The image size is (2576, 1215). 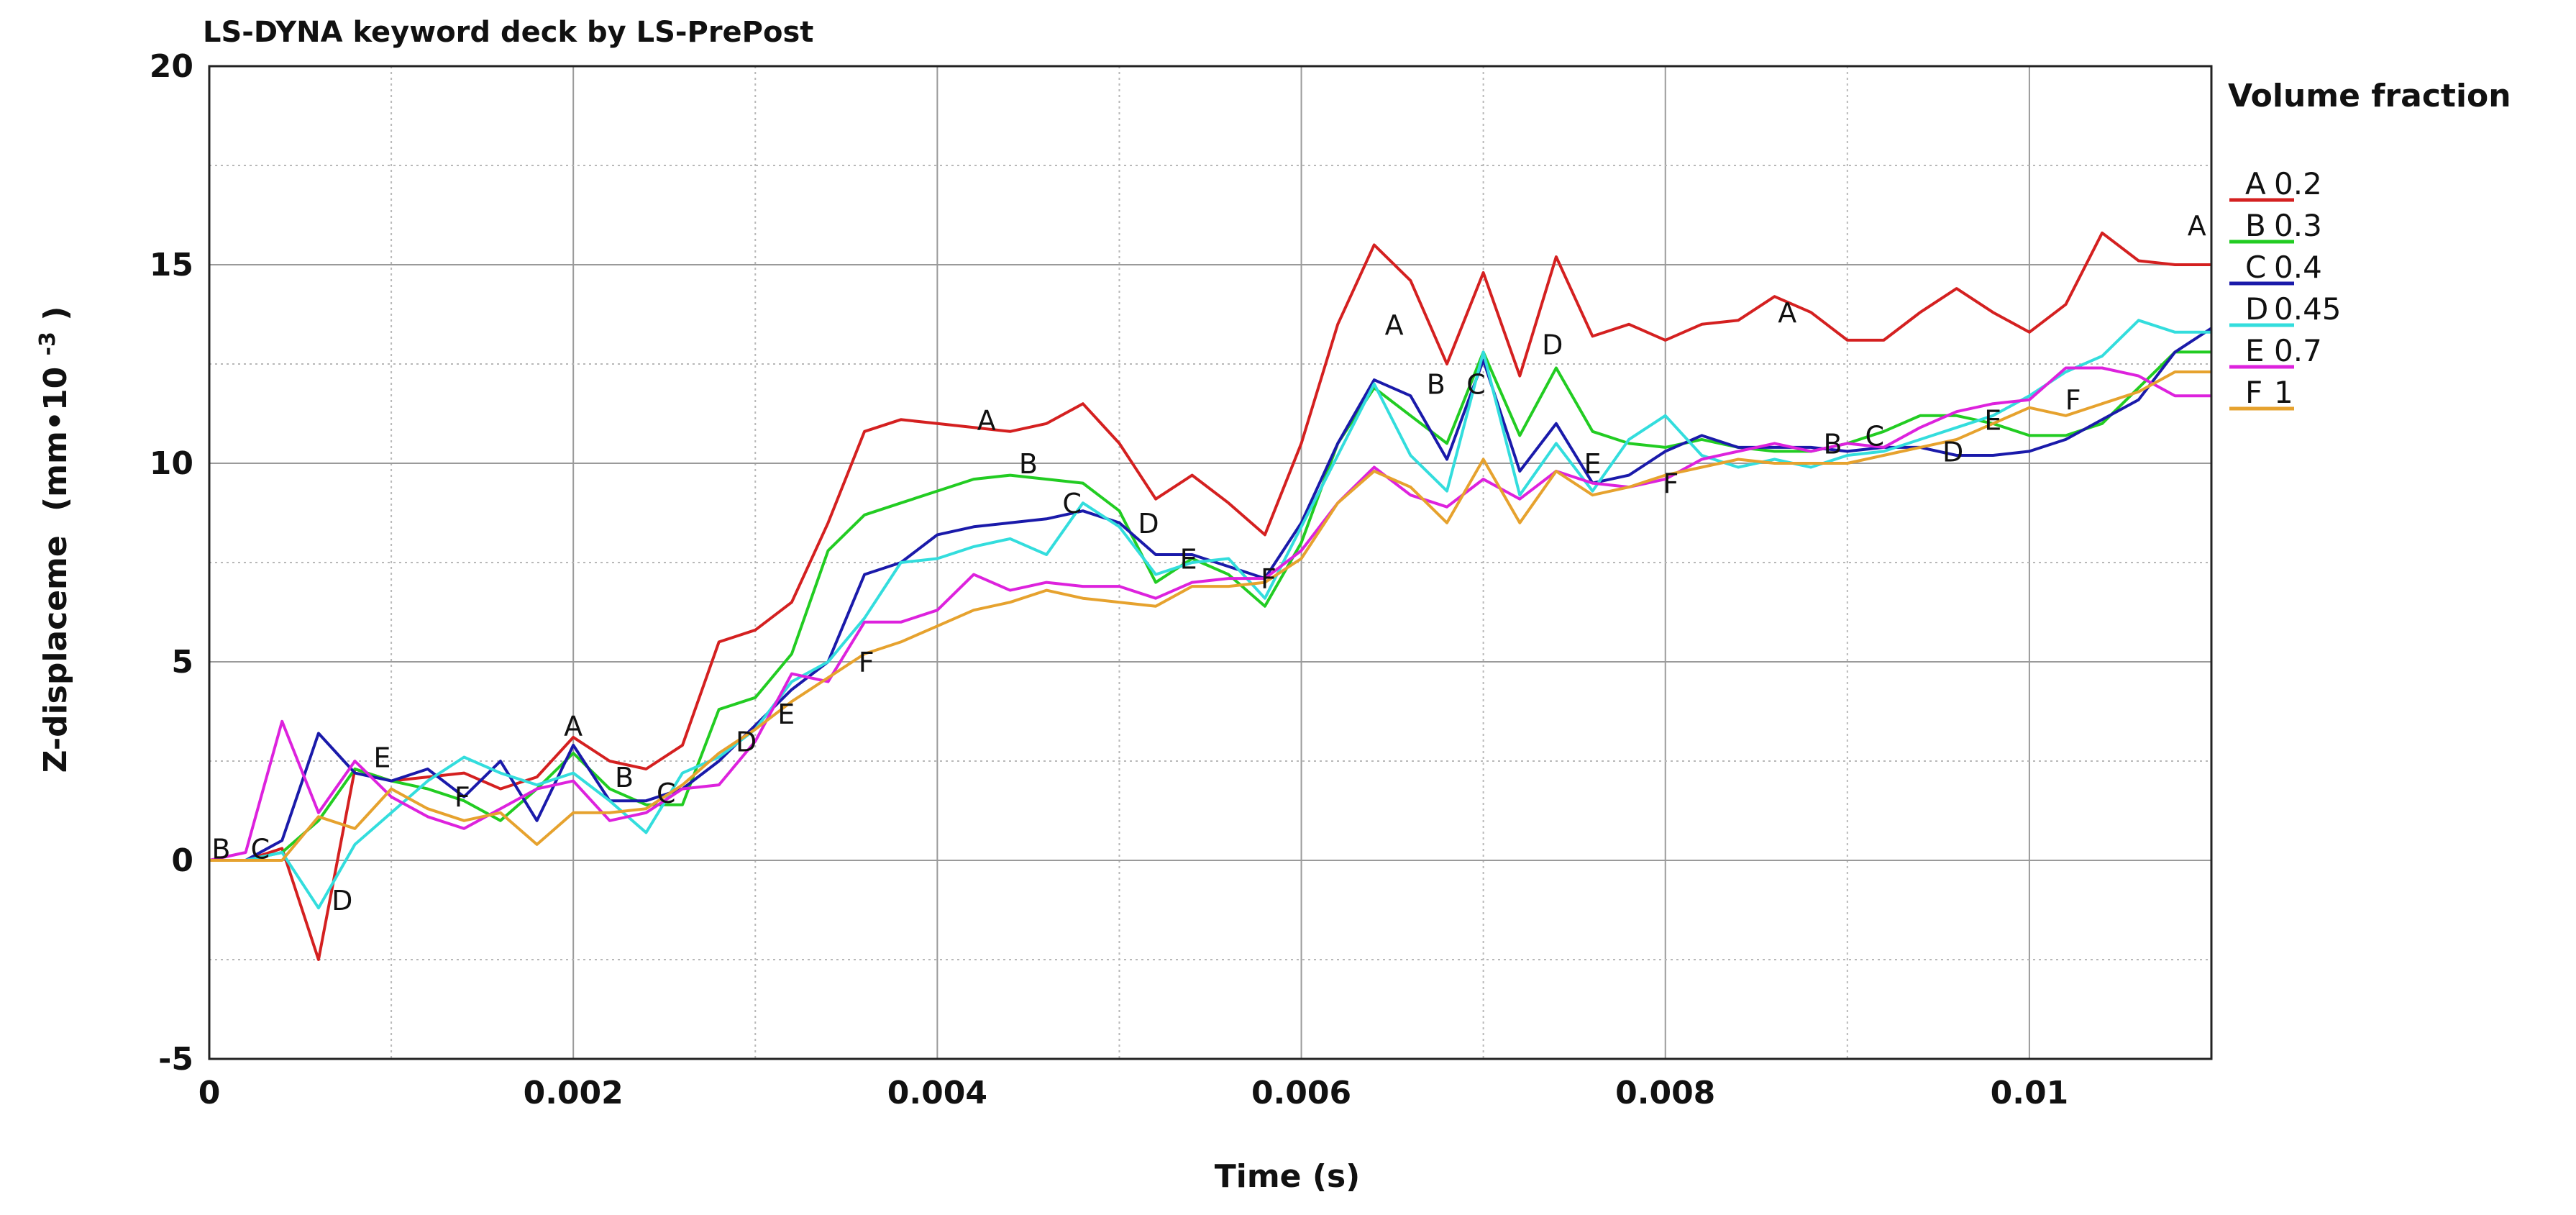 I want to click on legend-label: 1, so click(x=2283, y=392).